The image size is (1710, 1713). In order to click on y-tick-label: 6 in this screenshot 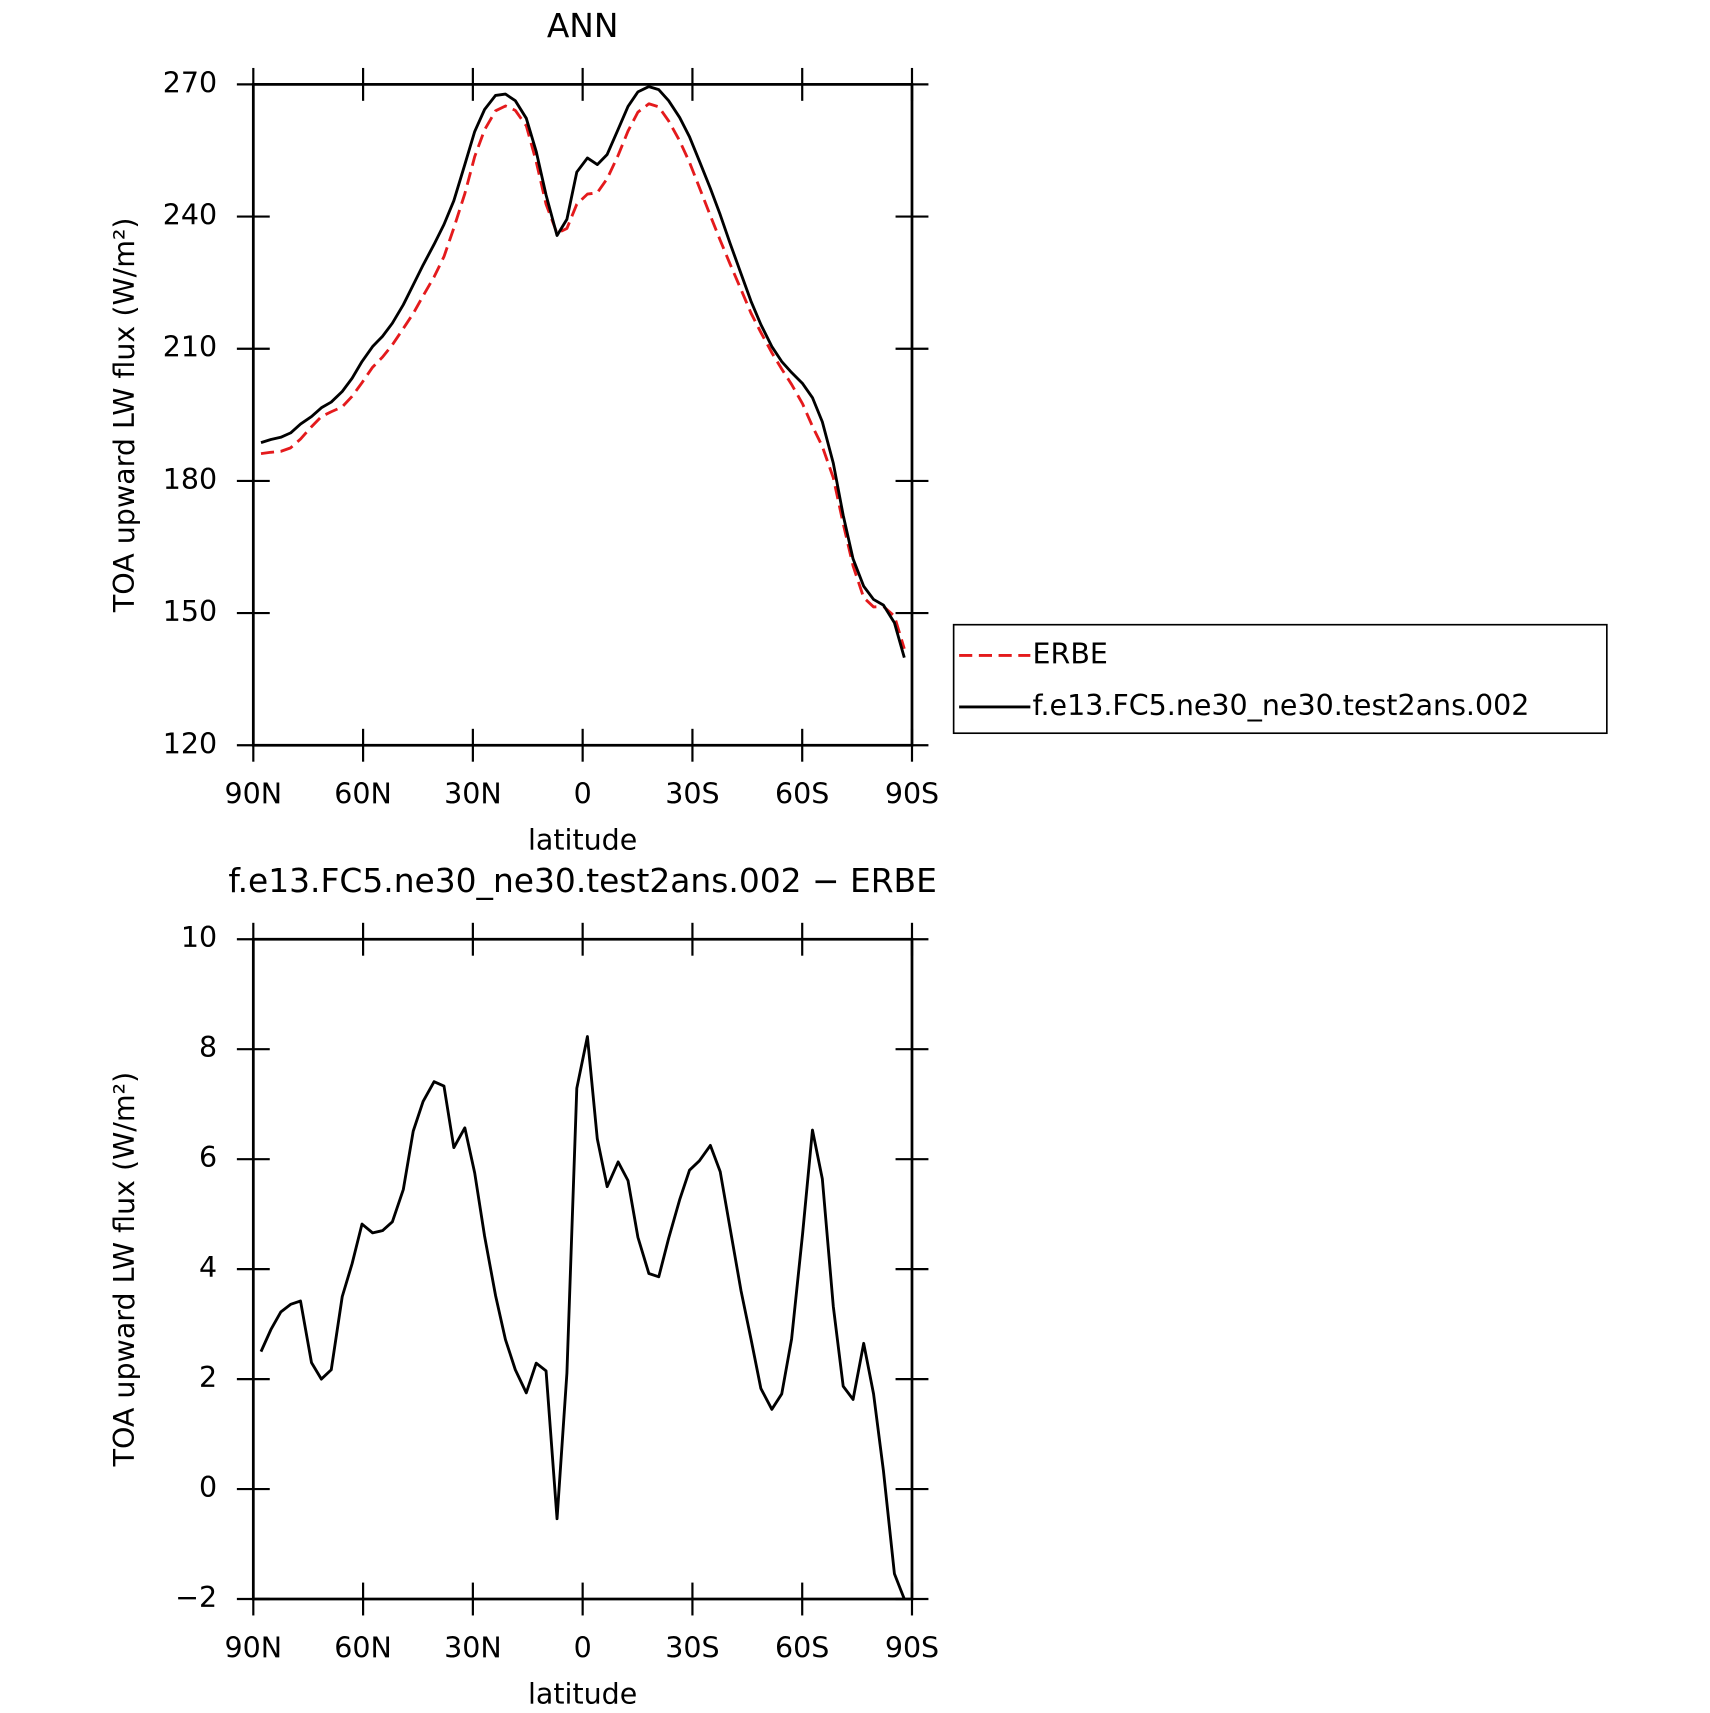, I will do `click(208, 1157)`.